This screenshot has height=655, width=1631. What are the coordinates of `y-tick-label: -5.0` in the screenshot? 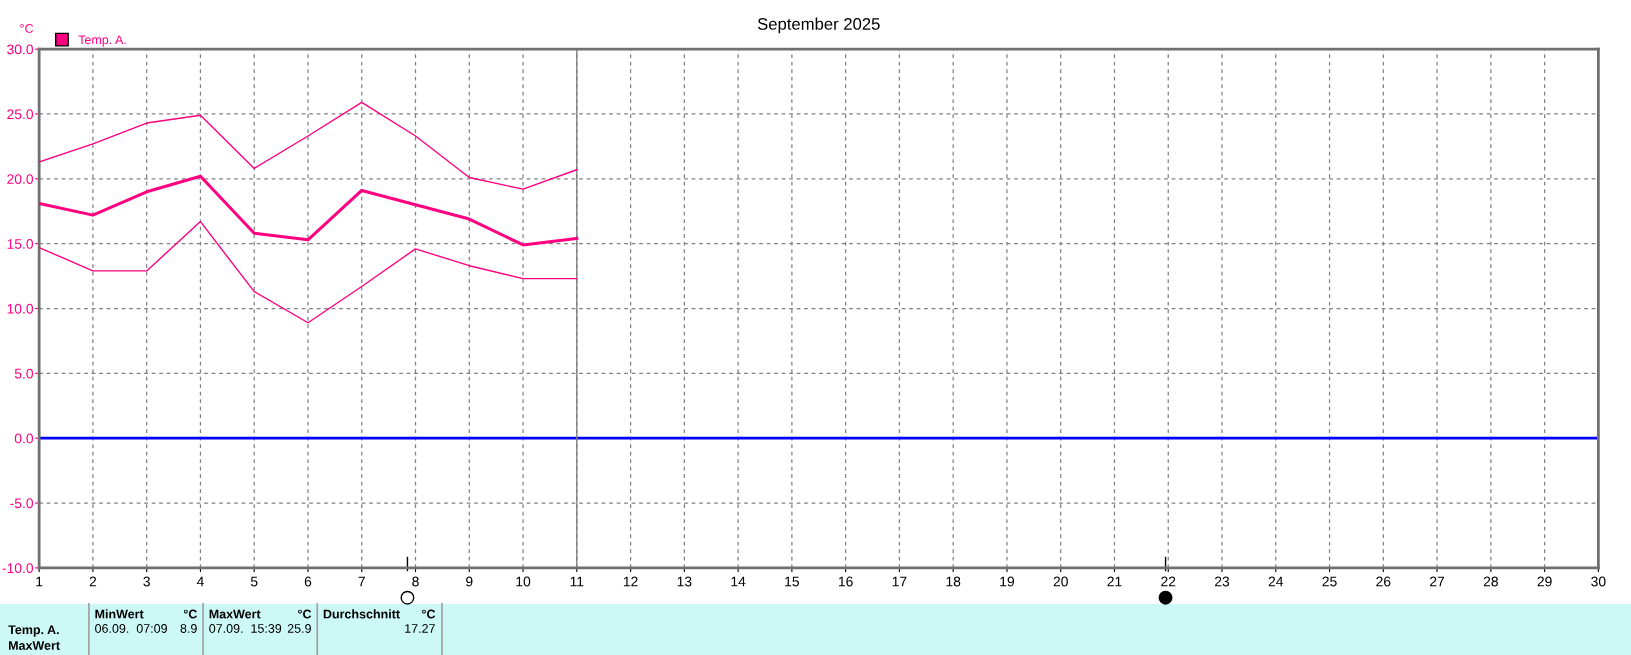 It's located at (22, 503).